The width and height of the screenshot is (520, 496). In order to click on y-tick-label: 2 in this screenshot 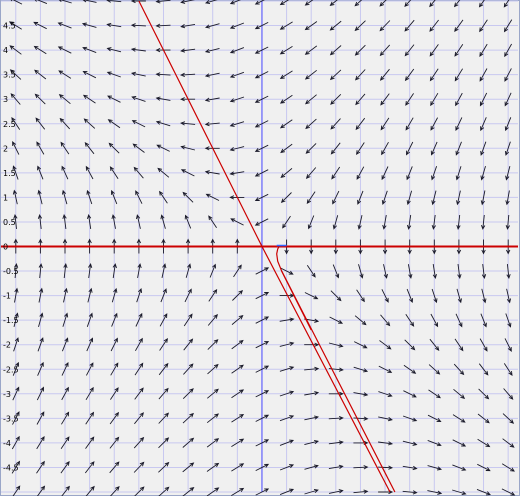, I will do `click(5, 148)`.